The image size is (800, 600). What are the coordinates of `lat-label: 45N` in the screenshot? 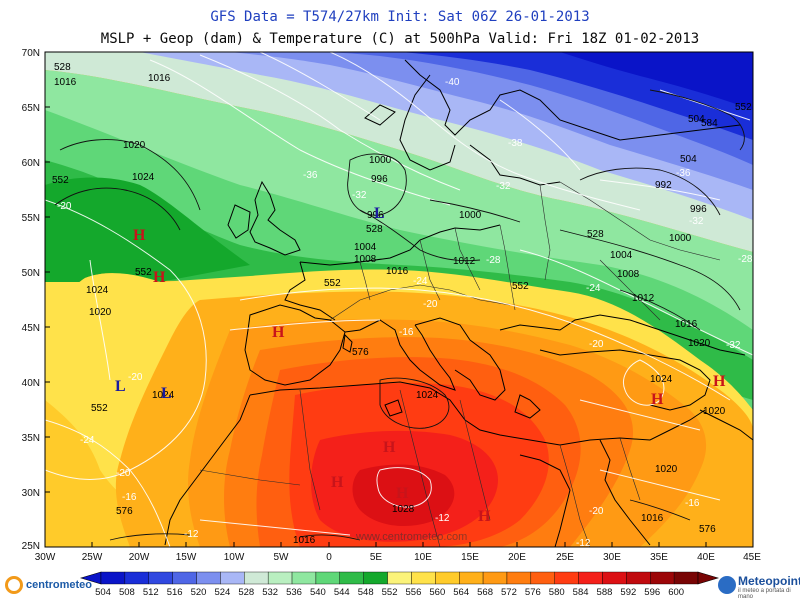 It's located at (31, 328).